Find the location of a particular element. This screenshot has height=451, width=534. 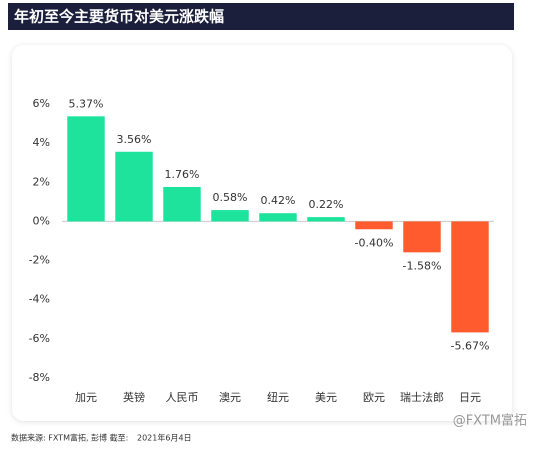

value-label: 3.56% is located at coordinates (134, 139).